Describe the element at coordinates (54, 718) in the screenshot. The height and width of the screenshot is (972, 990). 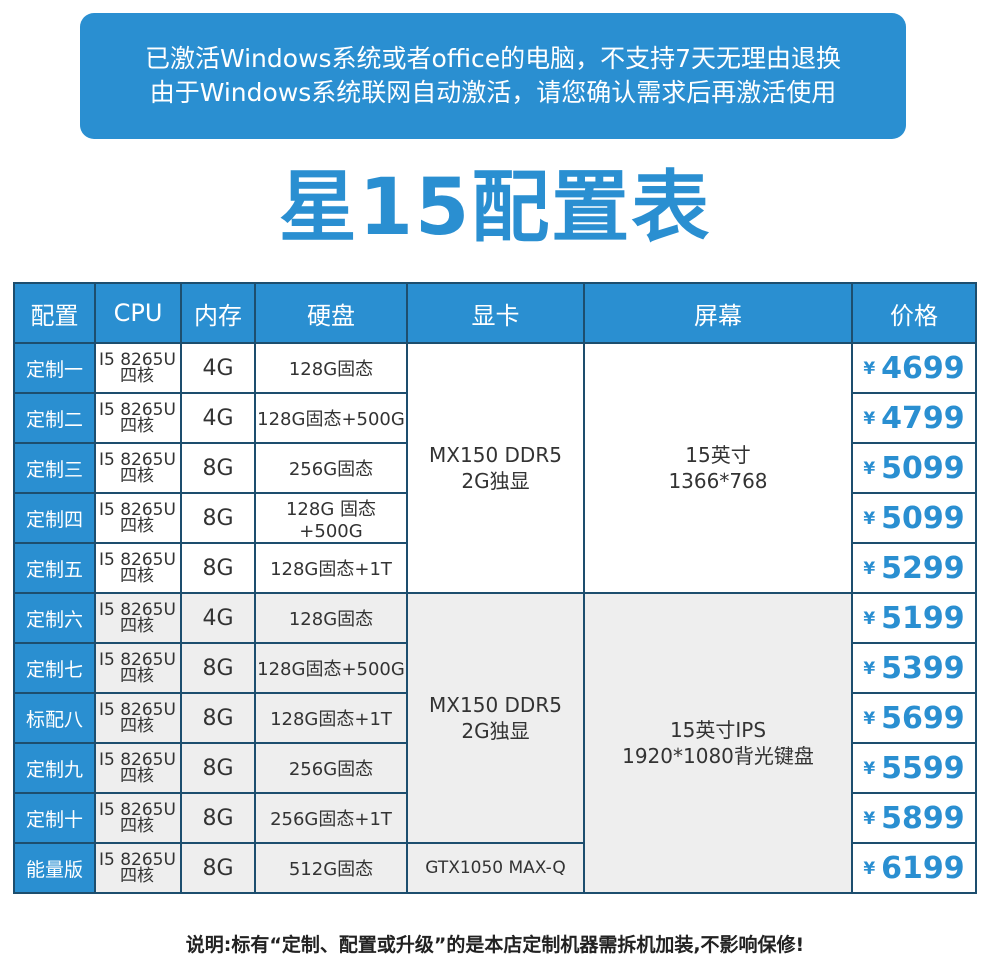
I see `config-name: 标配八` at that location.